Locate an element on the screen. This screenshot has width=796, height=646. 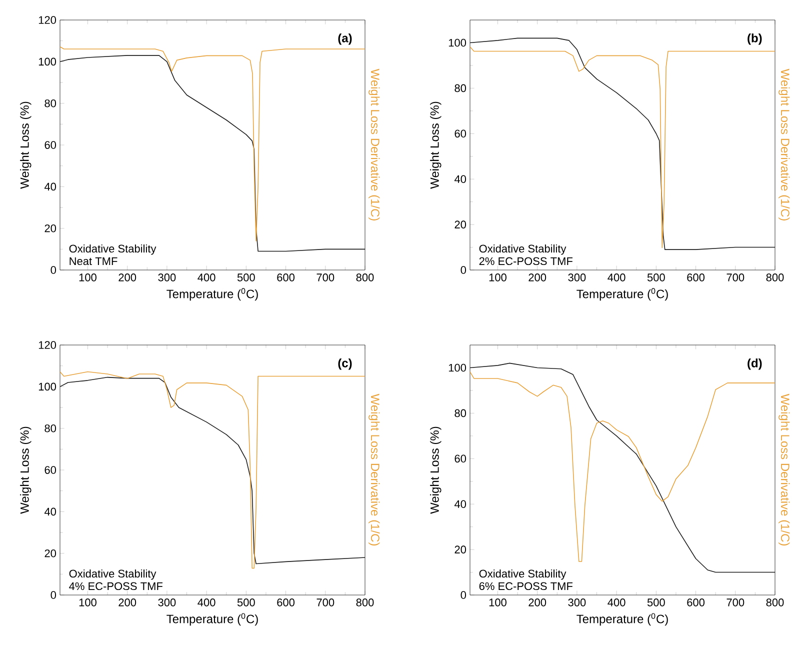
annotation: 2% EC-POSS TMF is located at coordinates (525, 261).